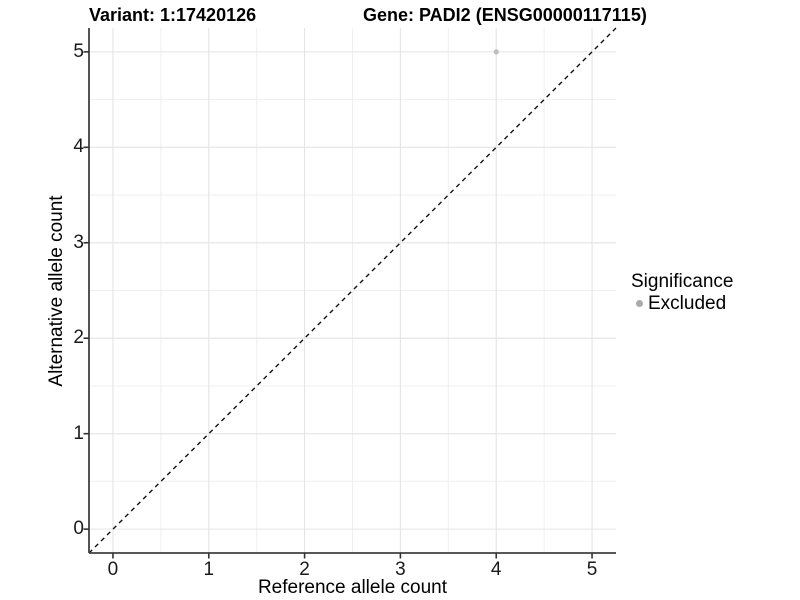 The height and width of the screenshot is (600, 800). Describe the element at coordinates (496, 569) in the screenshot. I see `x-tick-label: 4` at that location.